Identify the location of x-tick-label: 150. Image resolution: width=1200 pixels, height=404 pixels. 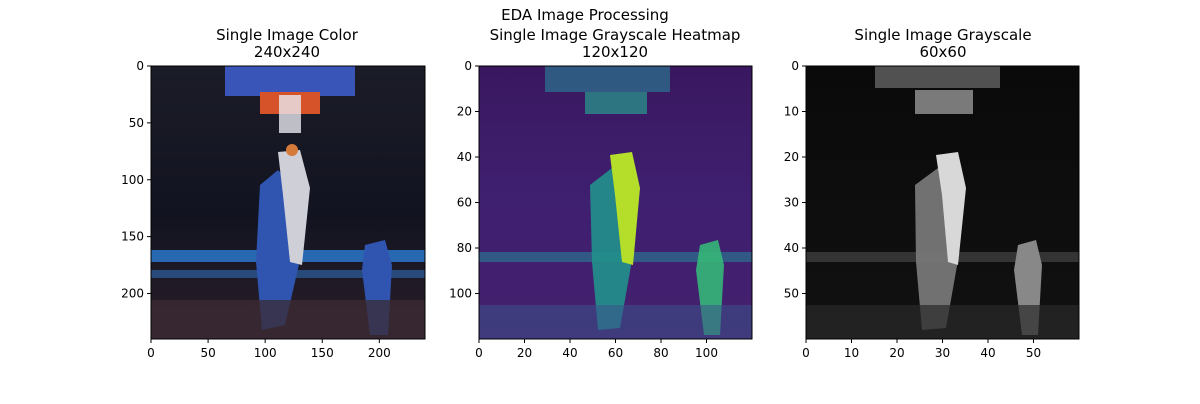
(322, 353).